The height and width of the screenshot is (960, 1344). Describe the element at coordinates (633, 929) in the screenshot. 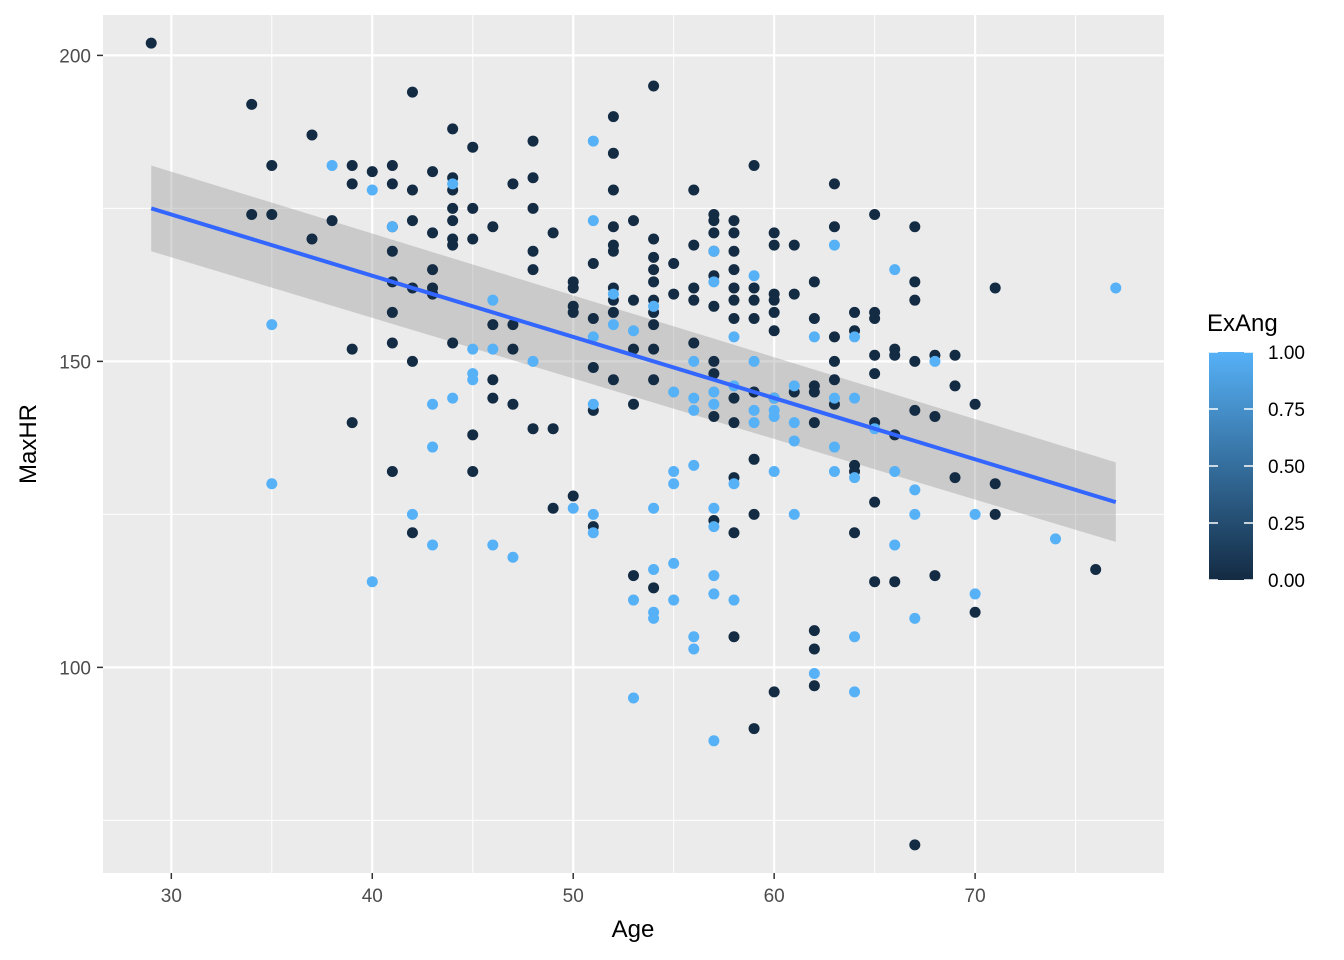

I see `x-axis-title: Age` at that location.